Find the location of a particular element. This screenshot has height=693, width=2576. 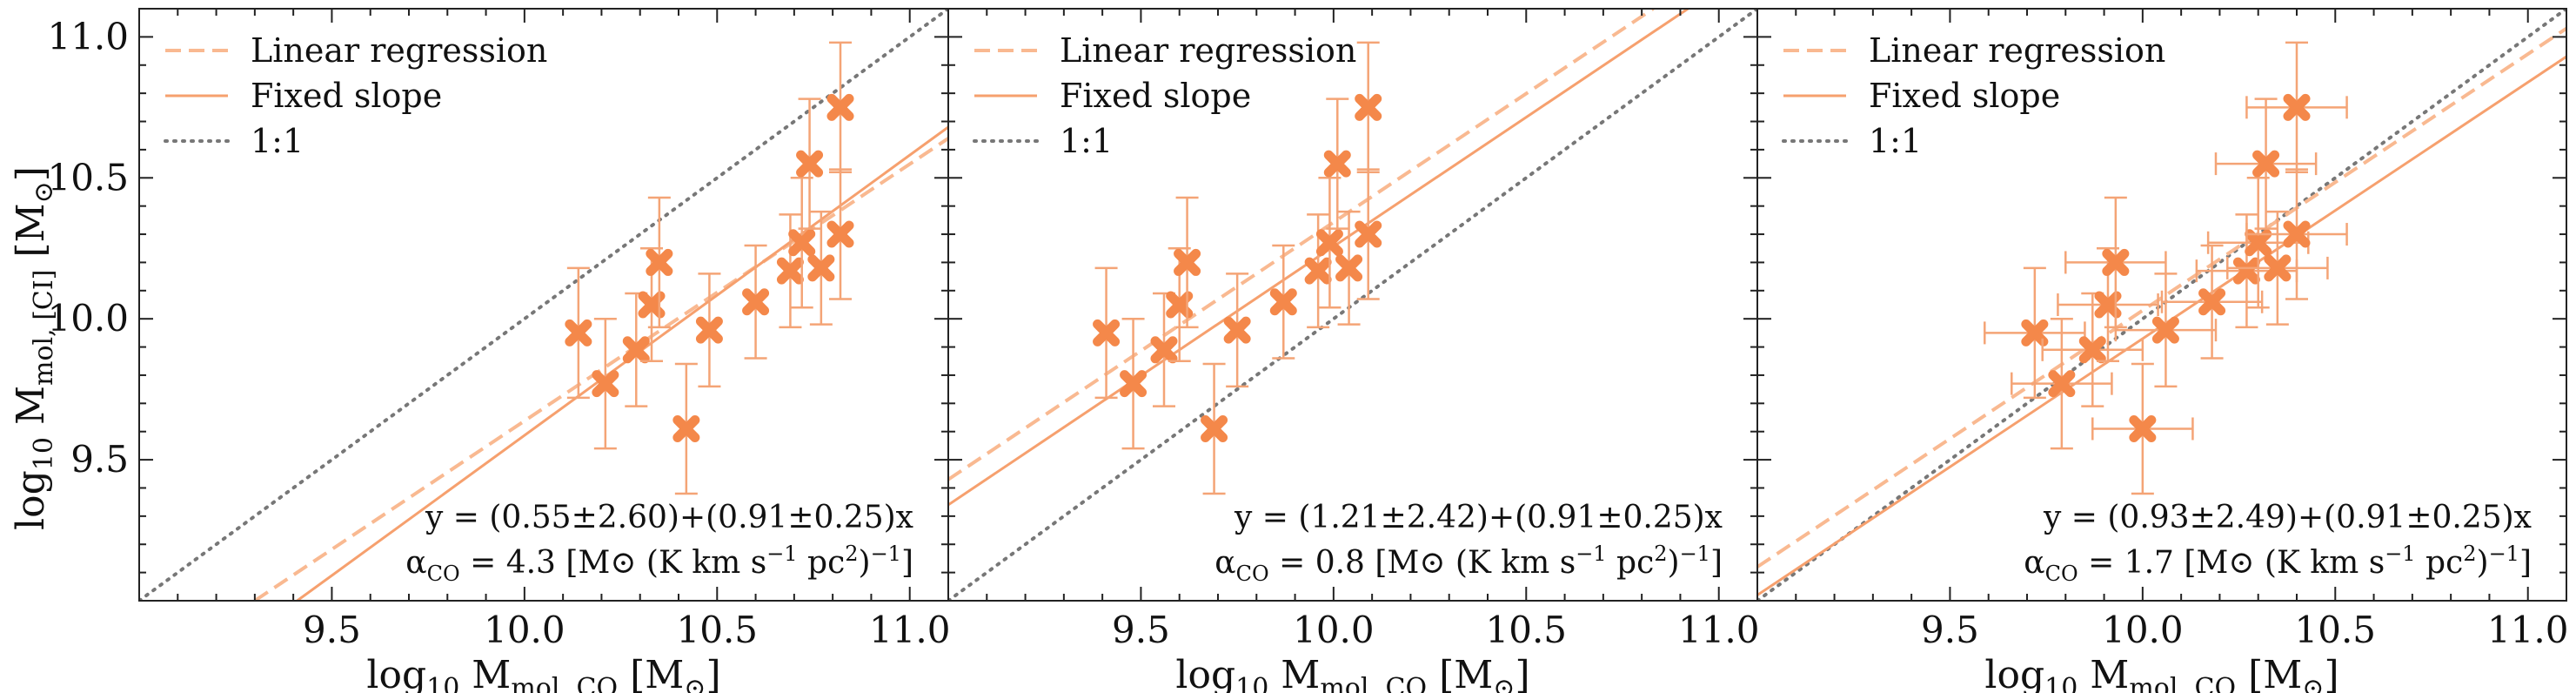

svg-text: log10 Mmol, [CI] [M⊙] is located at coordinates (34, 348).